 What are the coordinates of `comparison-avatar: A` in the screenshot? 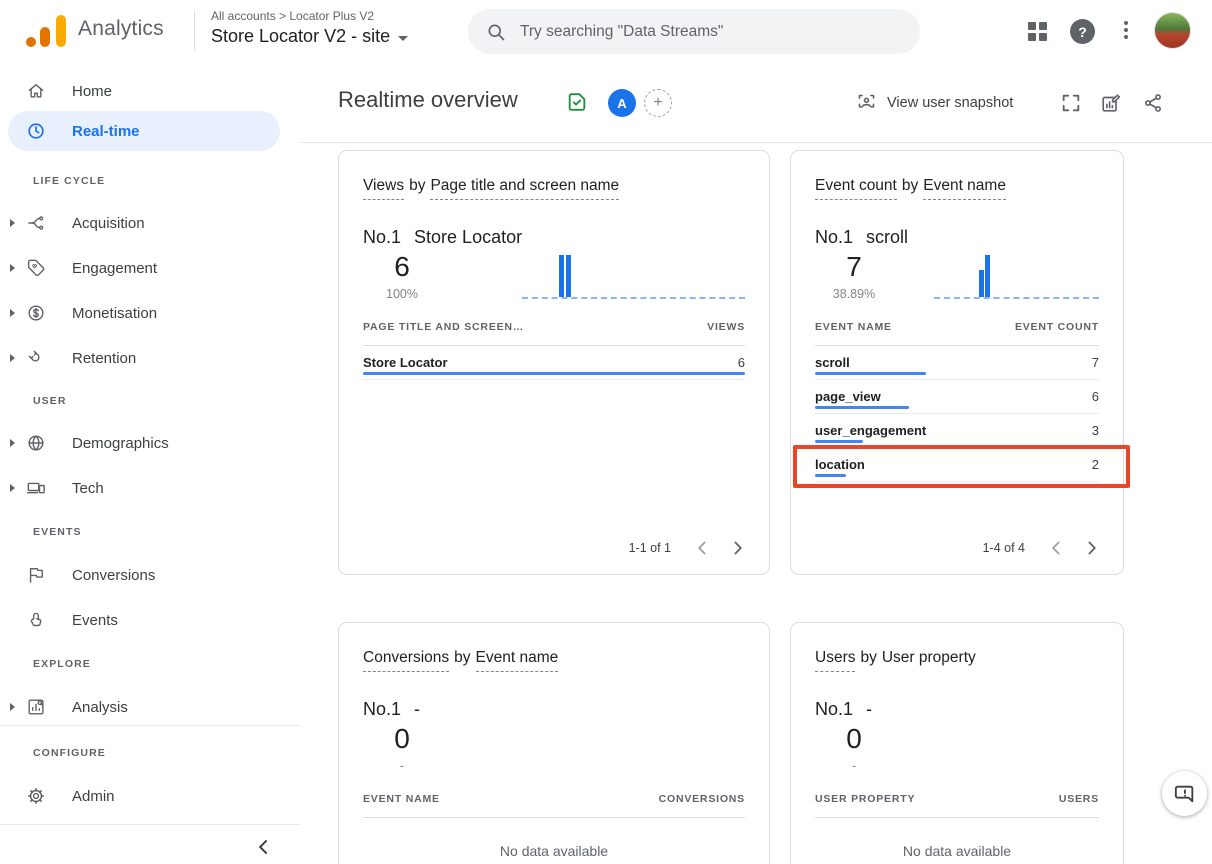 It's located at (622, 103).